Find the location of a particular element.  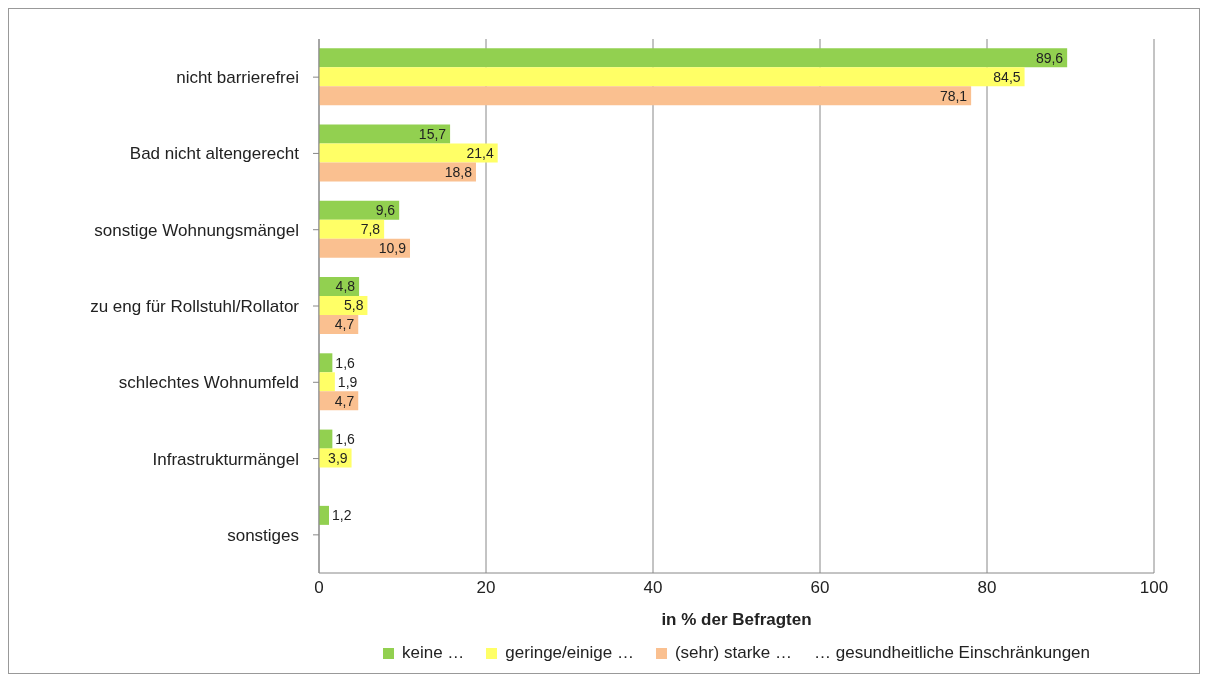

text: … gesundheitliche Einschränkungen is located at coordinates (952, 653).